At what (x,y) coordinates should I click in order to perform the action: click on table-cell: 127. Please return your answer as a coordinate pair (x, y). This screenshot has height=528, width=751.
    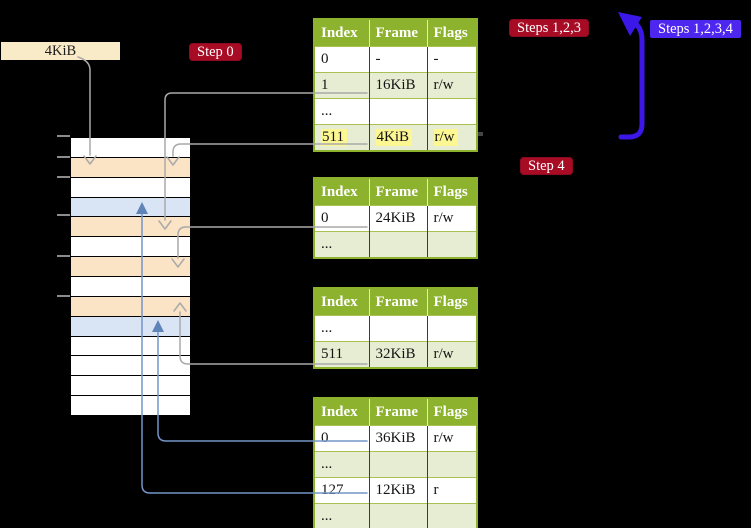
    Looking at the image, I should click on (342, 490).